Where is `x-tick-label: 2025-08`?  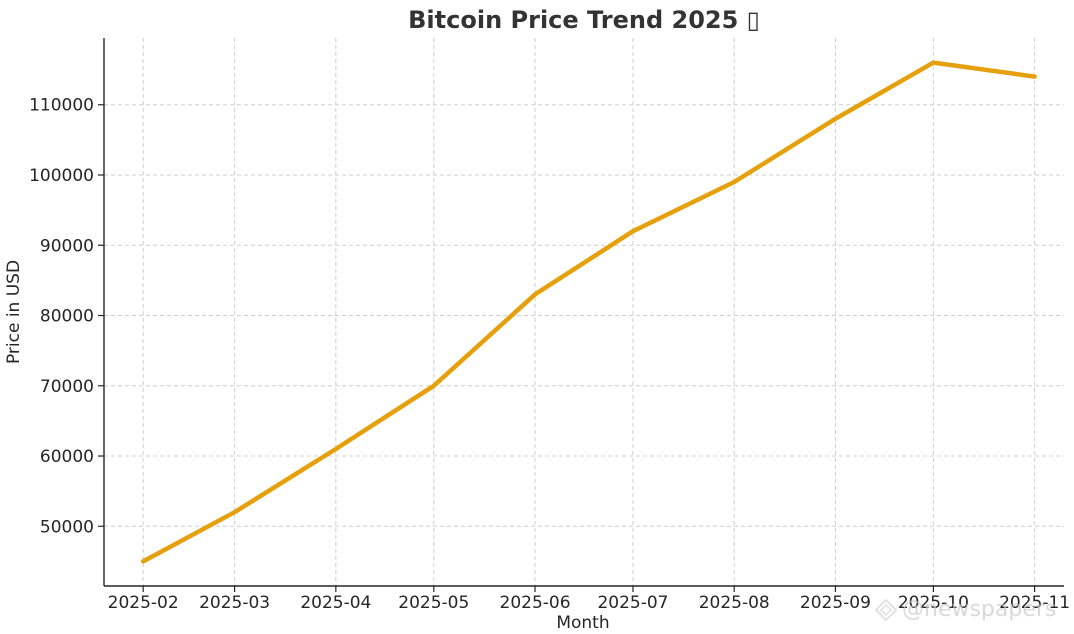
x-tick-label: 2025-08 is located at coordinates (734, 603).